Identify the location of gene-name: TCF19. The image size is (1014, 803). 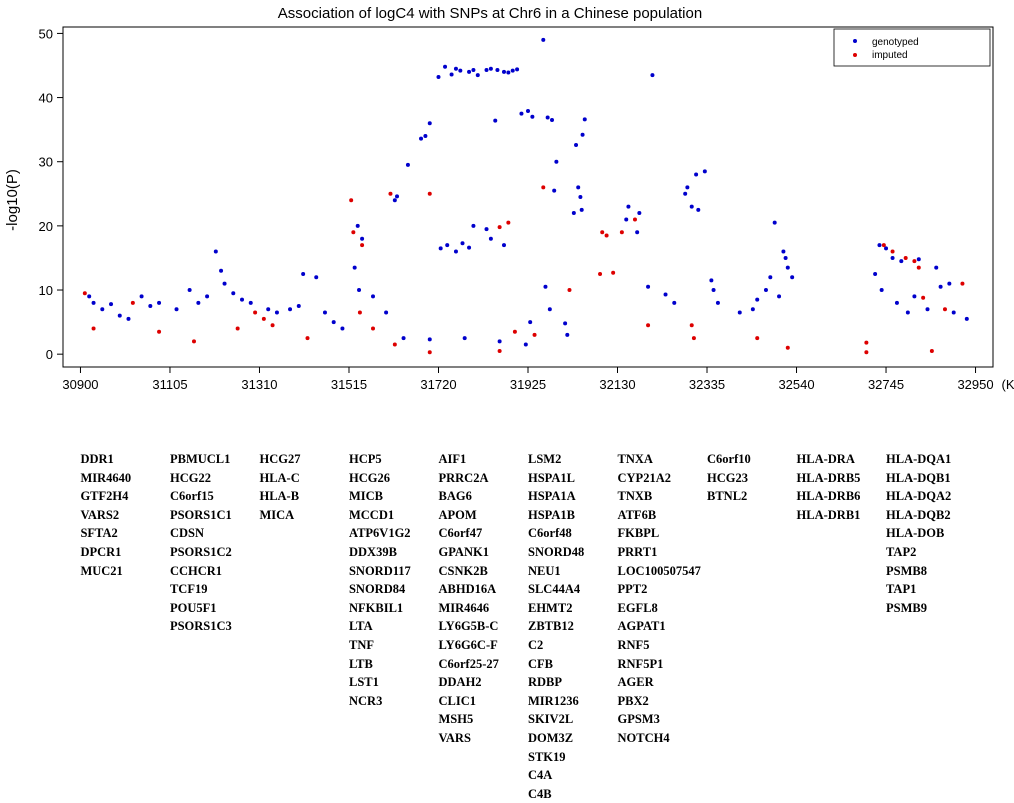
(188, 589).